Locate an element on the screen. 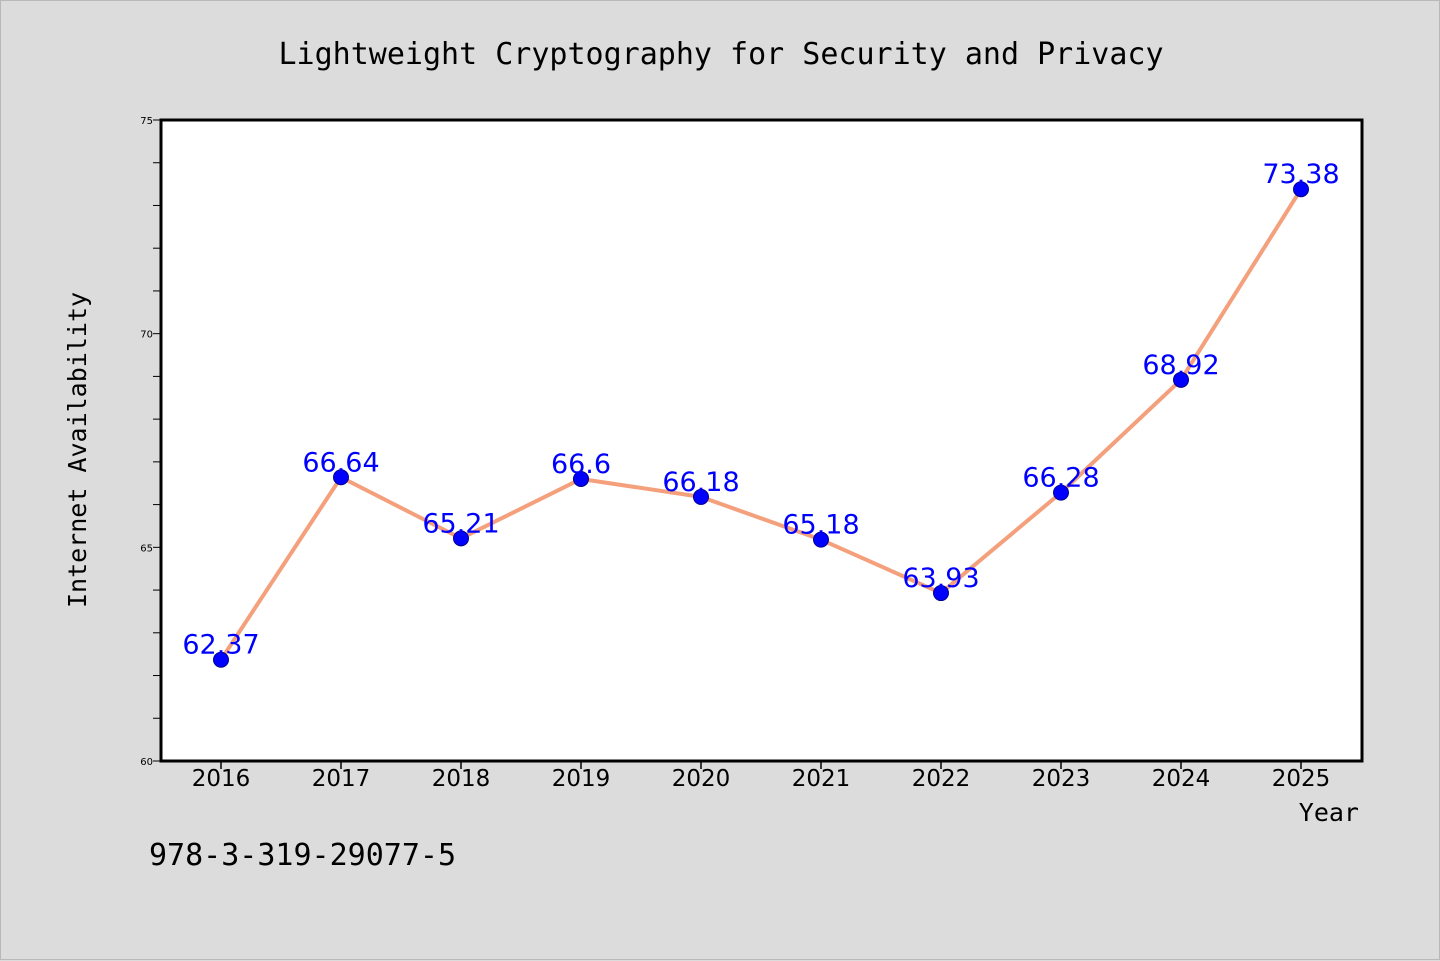 The image size is (1440, 961). x-tick-label: 2025 is located at coordinates (1301, 779).